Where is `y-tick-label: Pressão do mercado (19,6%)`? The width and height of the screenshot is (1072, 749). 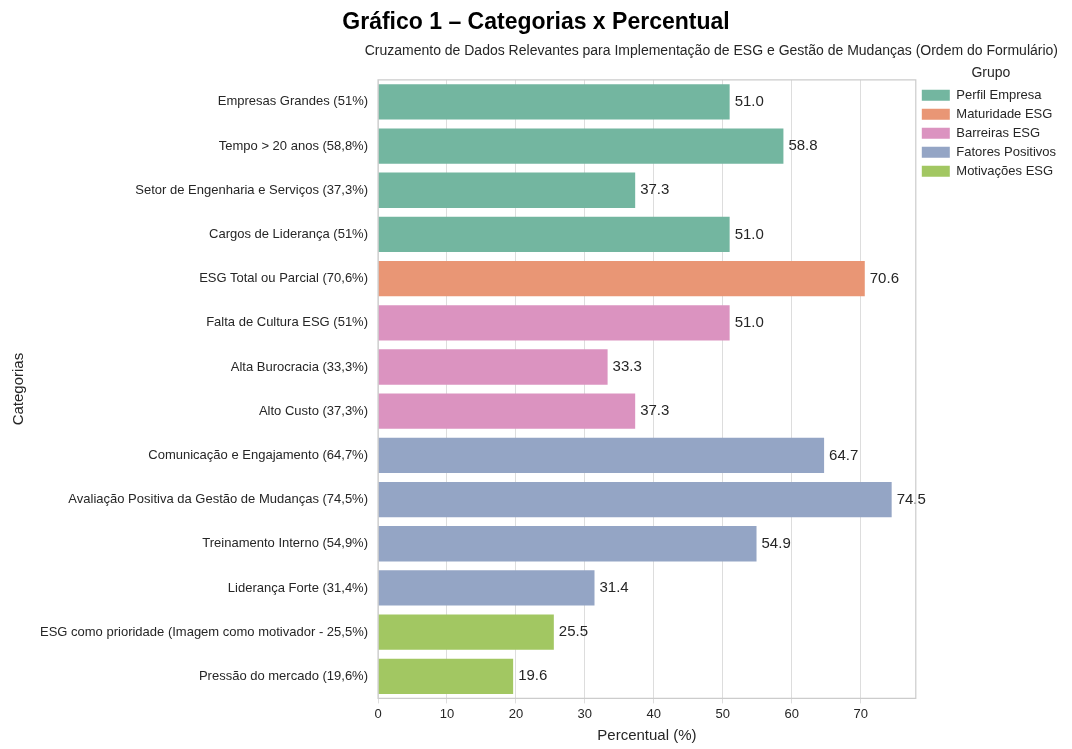 y-tick-label: Pressão do mercado (19,6%) is located at coordinates (283, 675).